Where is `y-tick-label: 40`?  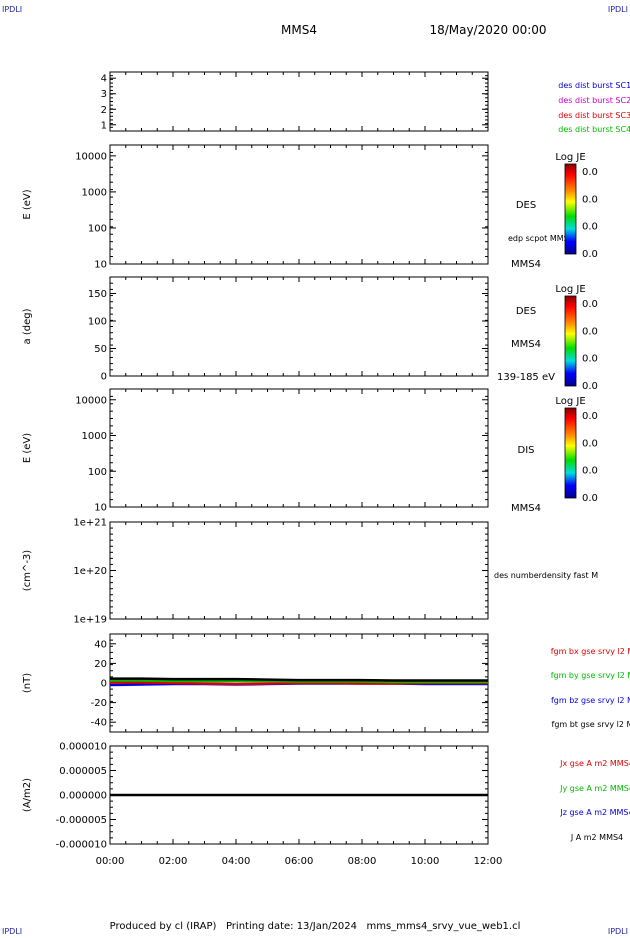 y-tick-label: 40 is located at coordinates (100, 644).